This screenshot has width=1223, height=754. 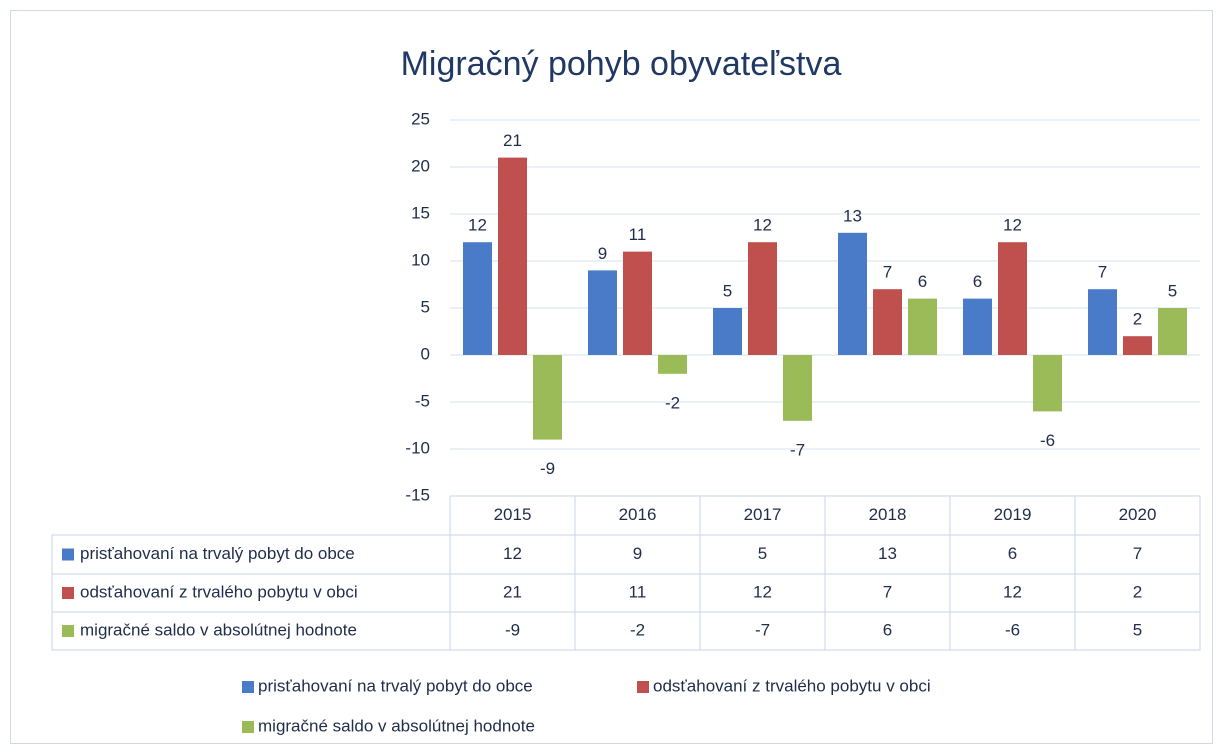 What do you see at coordinates (420, 212) in the screenshot?
I see `y-tick-label: 15` at bounding box center [420, 212].